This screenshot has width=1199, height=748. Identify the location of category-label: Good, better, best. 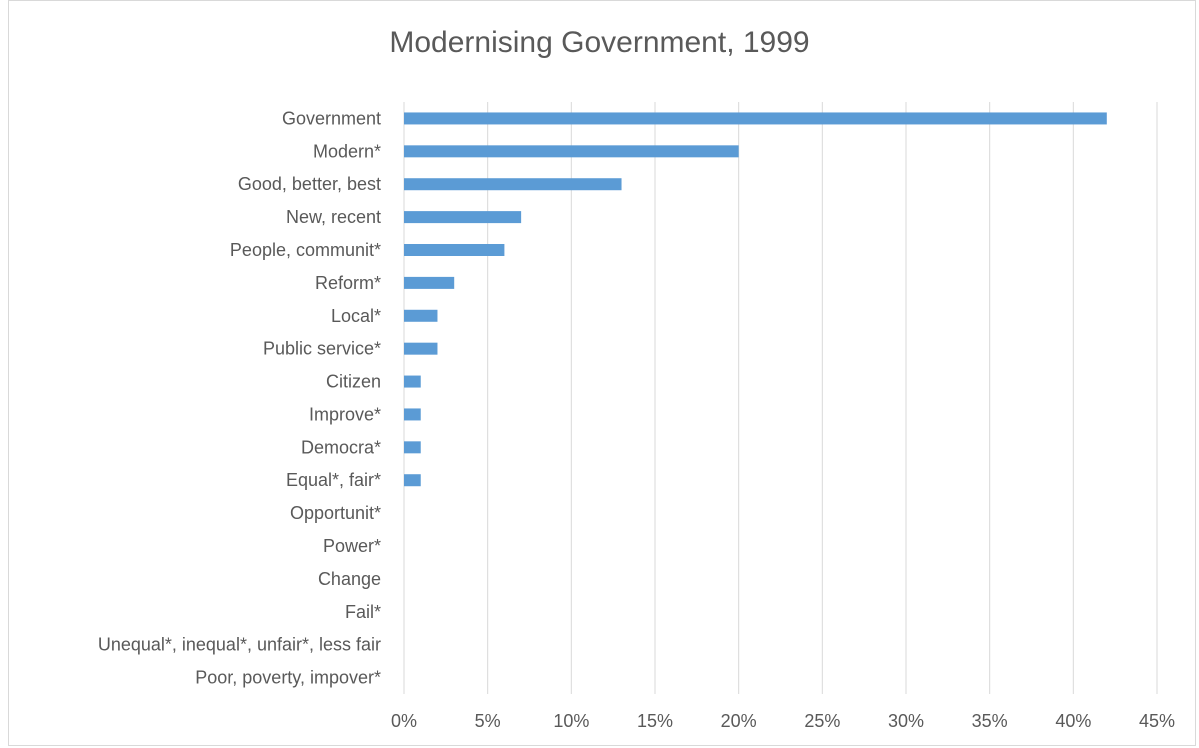
(309, 184).